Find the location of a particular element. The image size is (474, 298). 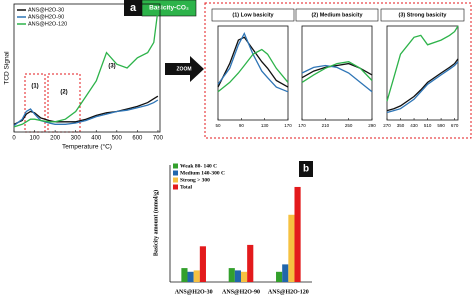

x-tick-label: 270 is located at coordinates (387, 125).